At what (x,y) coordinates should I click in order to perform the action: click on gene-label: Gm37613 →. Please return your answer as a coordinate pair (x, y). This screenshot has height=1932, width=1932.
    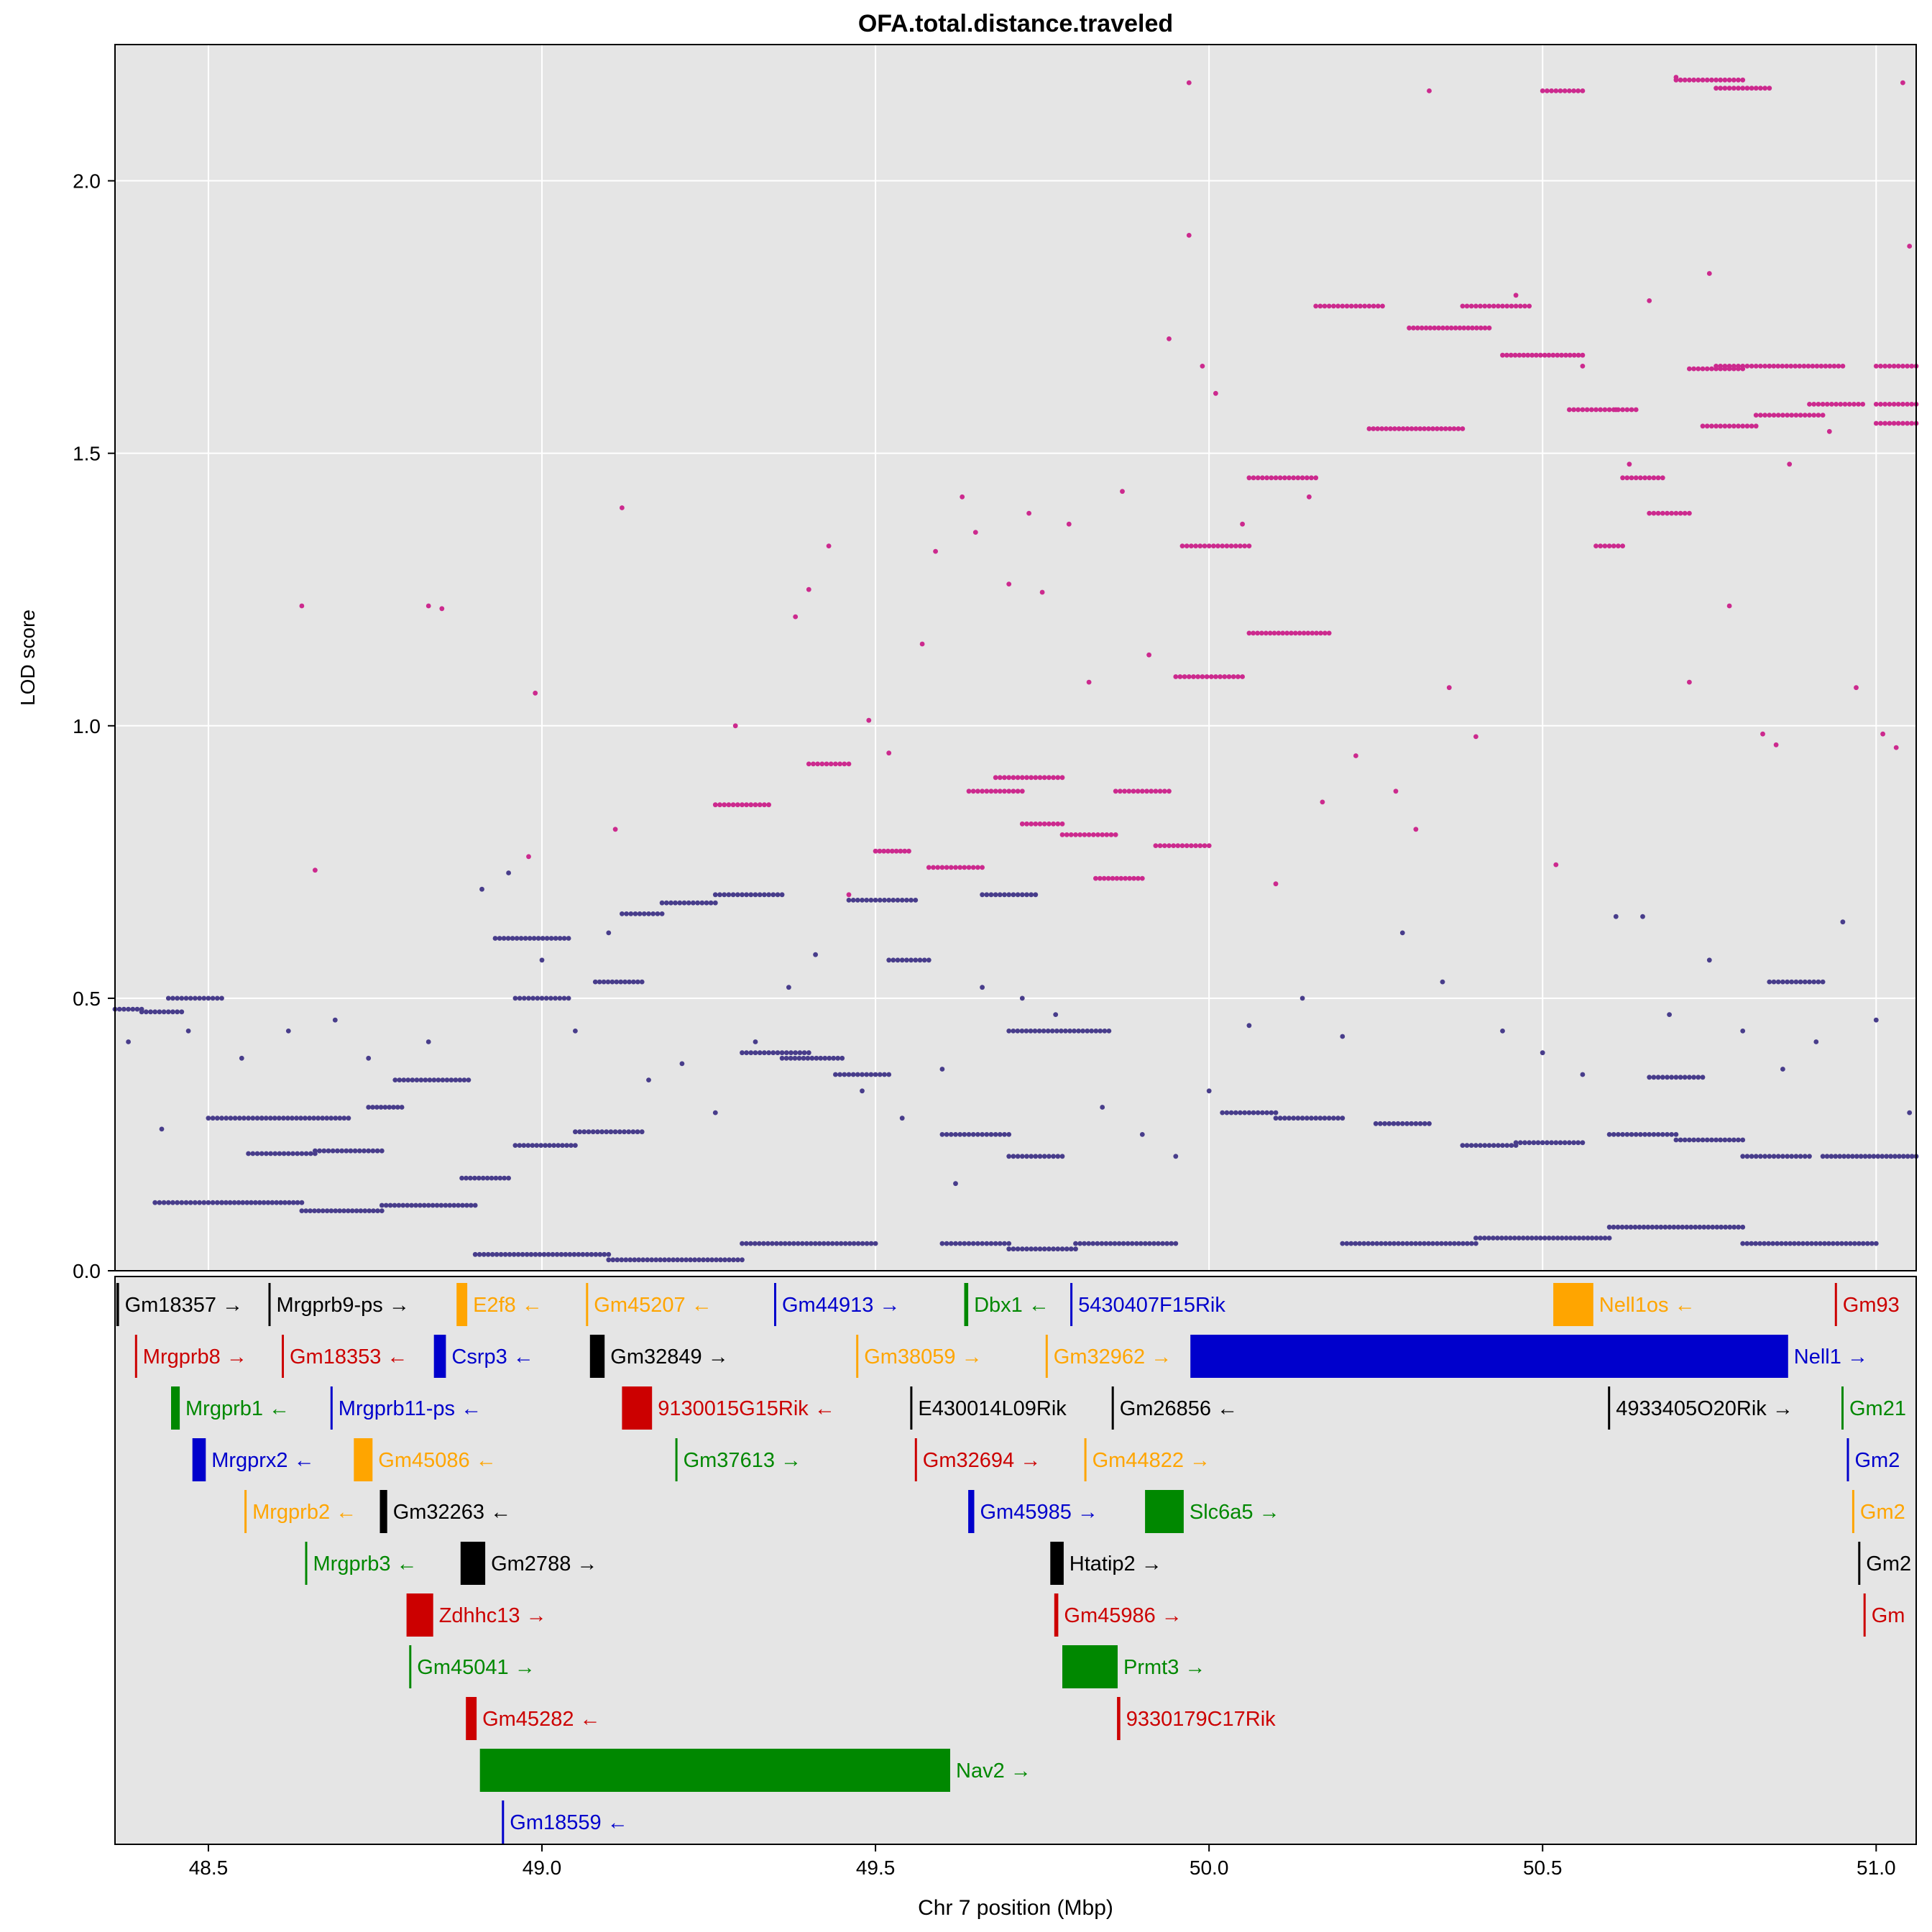
    Looking at the image, I should click on (742, 1460).